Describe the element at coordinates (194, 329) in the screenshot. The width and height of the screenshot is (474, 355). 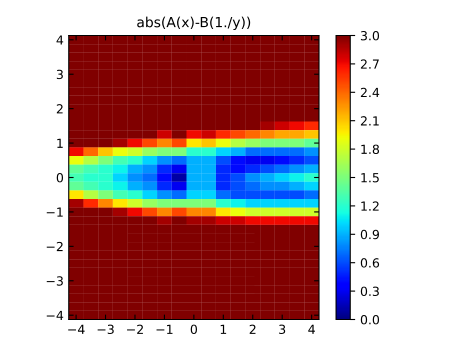
I see `x-tick-label: 0` at that location.